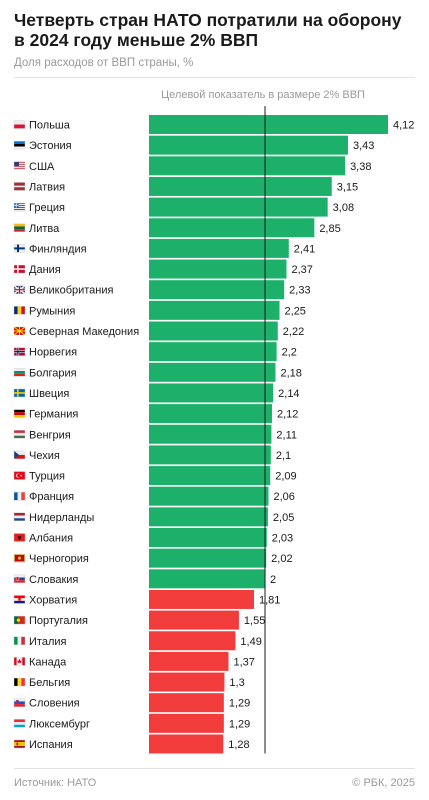 The height and width of the screenshot is (800, 429). Describe the element at coordinates (19, 599) in the screenshot. I see `croatia-flag-icon` at that location.